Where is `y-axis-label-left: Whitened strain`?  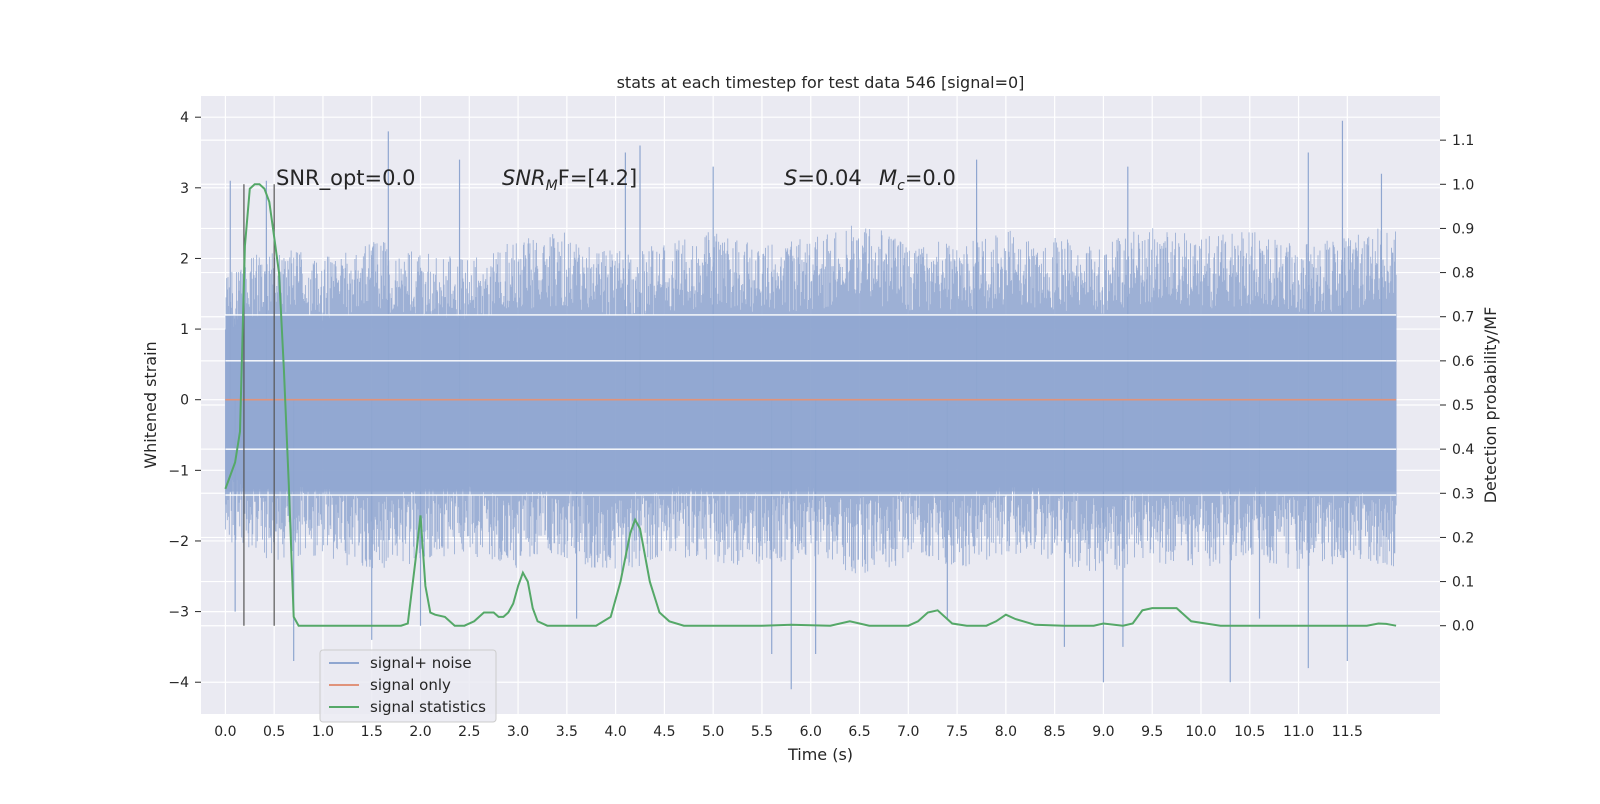 y-axis-label-left: Whitened strain is located at coordinates (150, 404).